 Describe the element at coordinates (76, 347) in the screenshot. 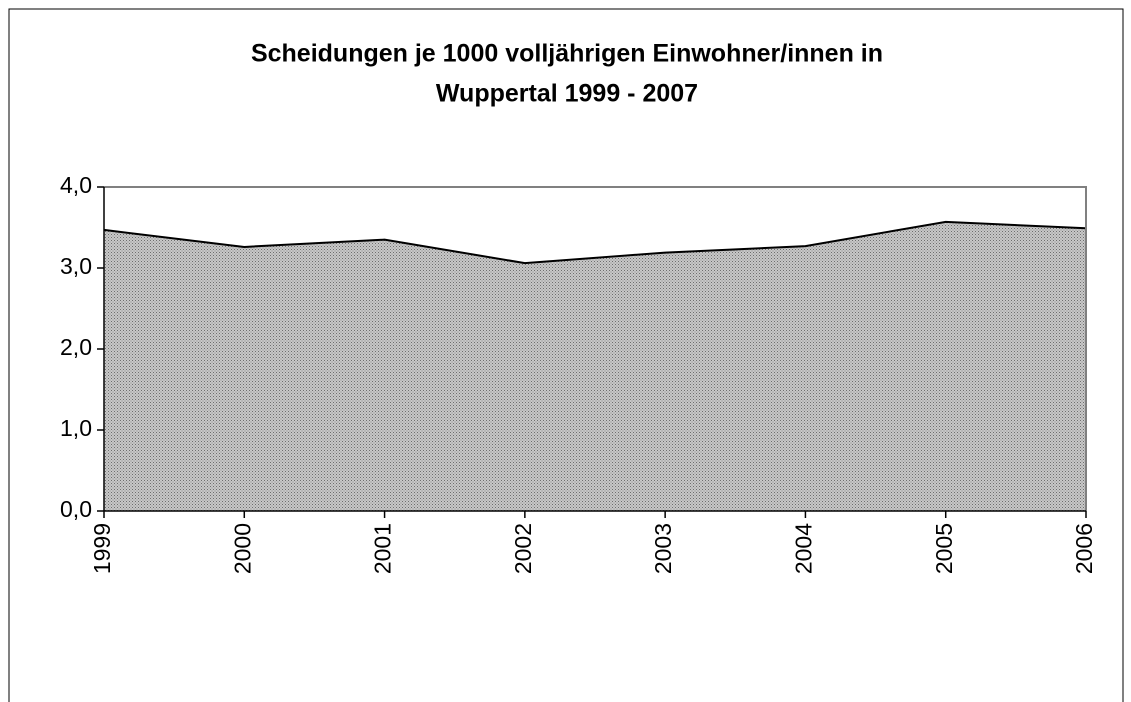

I see `y-tick-label: 2,0` at that location.